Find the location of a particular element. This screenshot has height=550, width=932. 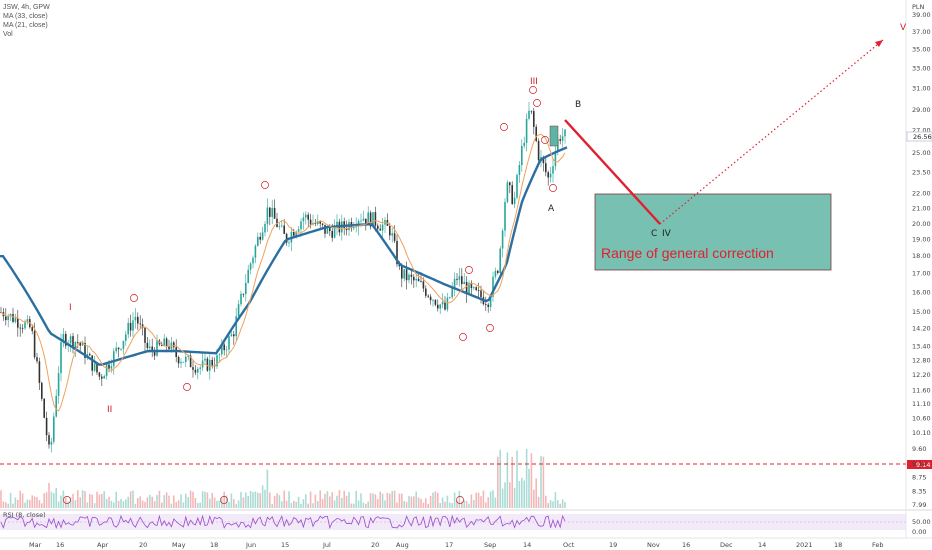

rsi-tick-label: 0.00 is located at coordinates (919, 532).